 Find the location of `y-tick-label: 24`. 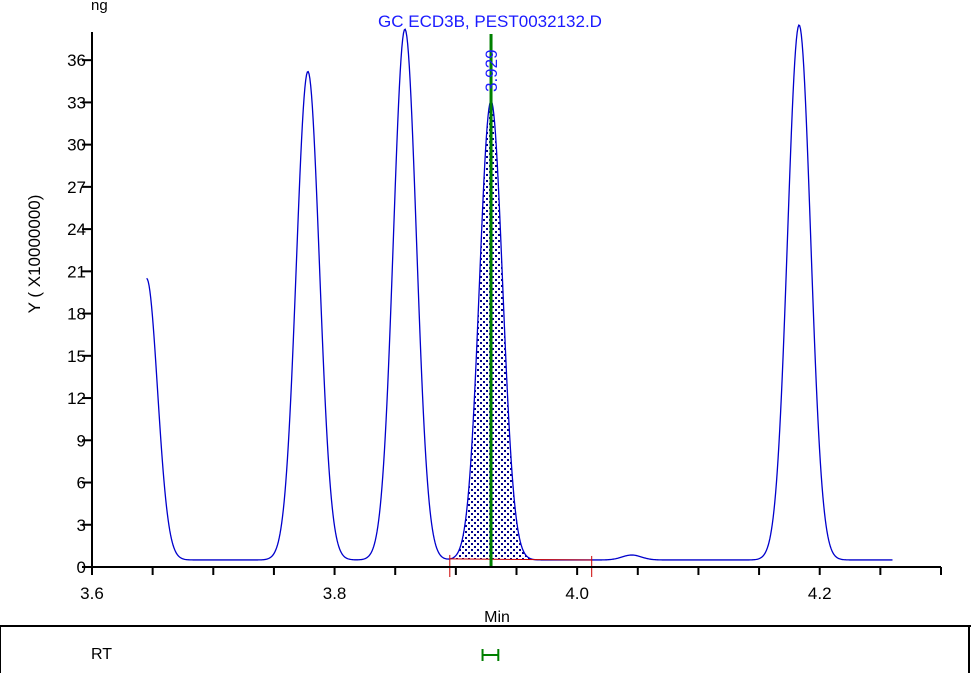

y-tick-label: 24 is located at coordinates (76, 229).